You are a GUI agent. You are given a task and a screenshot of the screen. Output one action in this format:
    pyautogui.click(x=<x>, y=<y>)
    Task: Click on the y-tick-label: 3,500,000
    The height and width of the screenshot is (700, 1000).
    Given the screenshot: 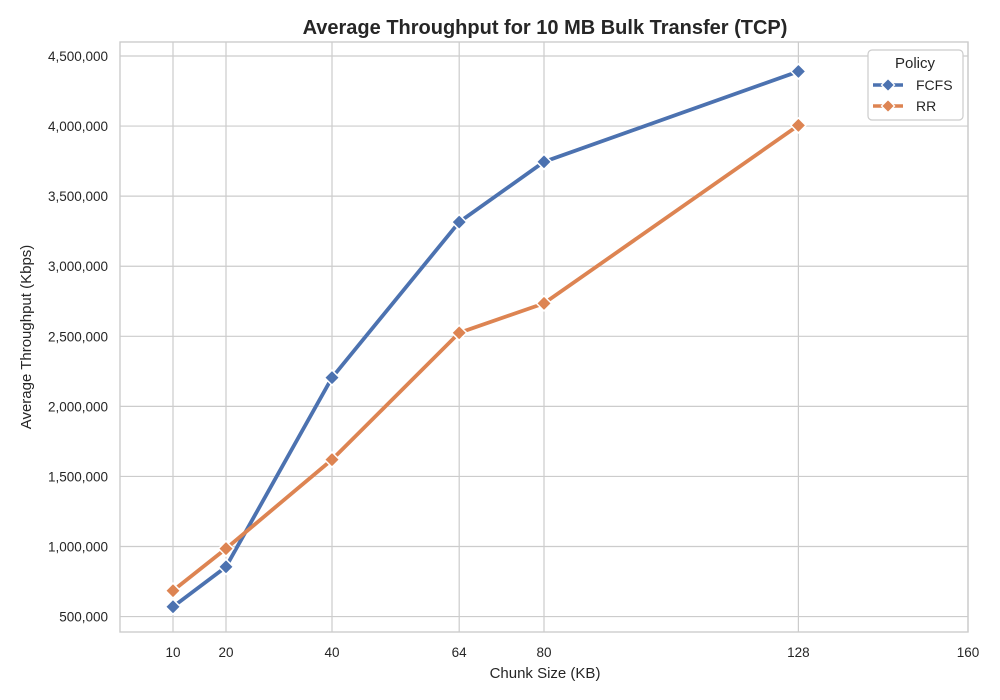 What is the action you would take?
    pyautogui.click(x=78, y=196)
    